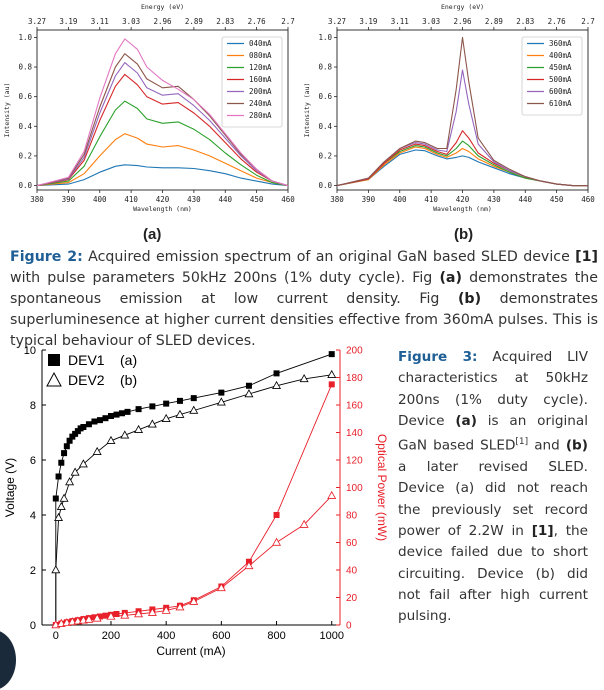 Image resolution: width=604 pixels, height=690 pixels. Describe the element at coordinates (431, 21) in the screenshot. I see `top-tick-label: 3.03` at that location.